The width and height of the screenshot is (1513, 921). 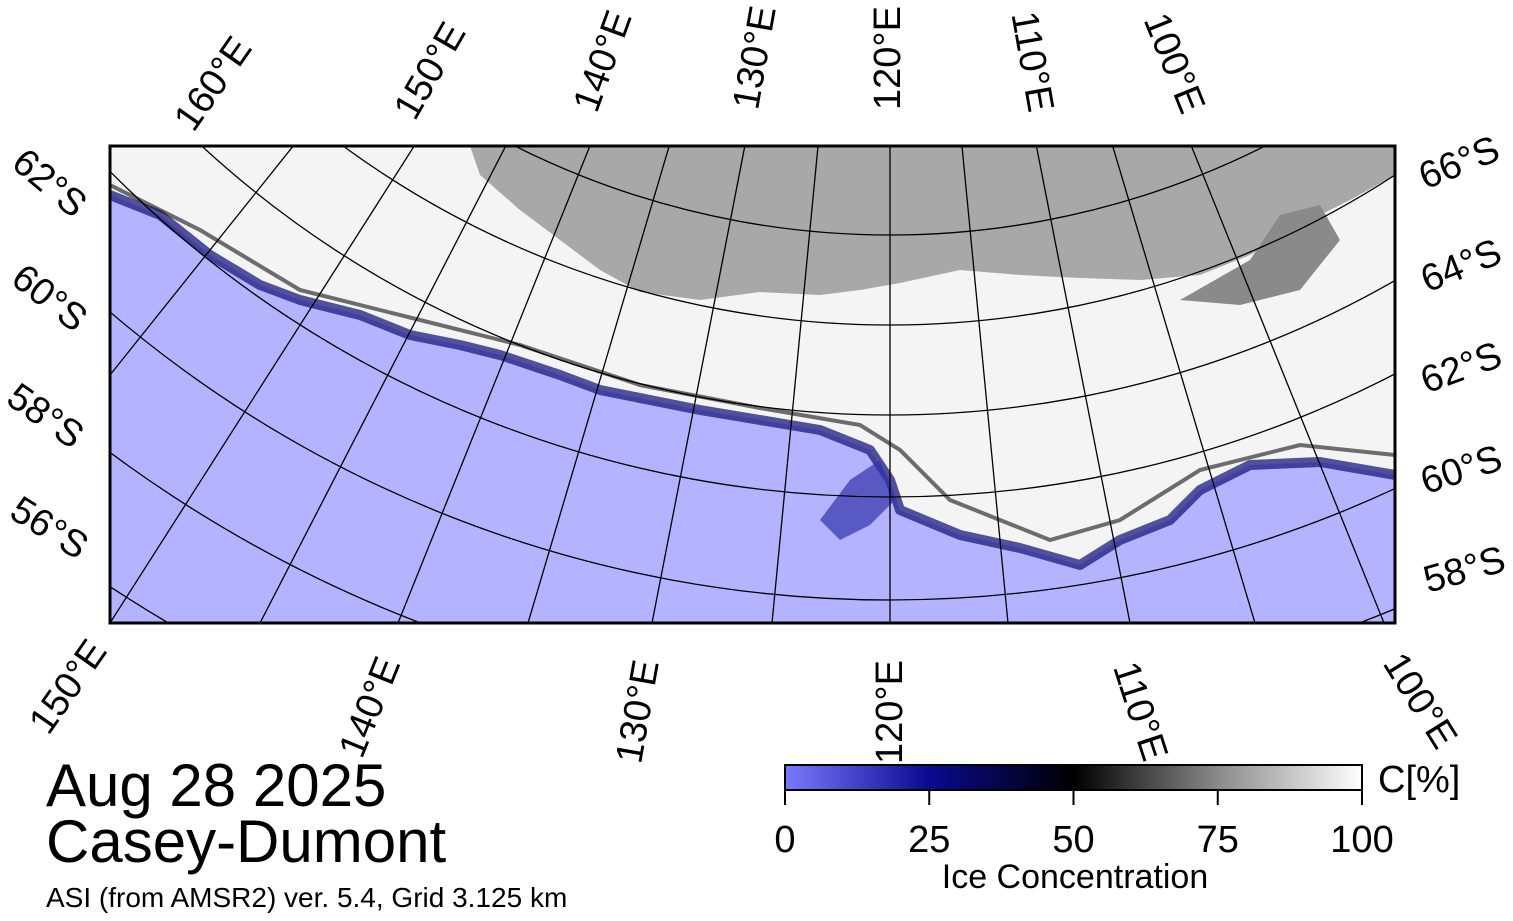 I want to click on blue-patch, so click(x=857, y=500).